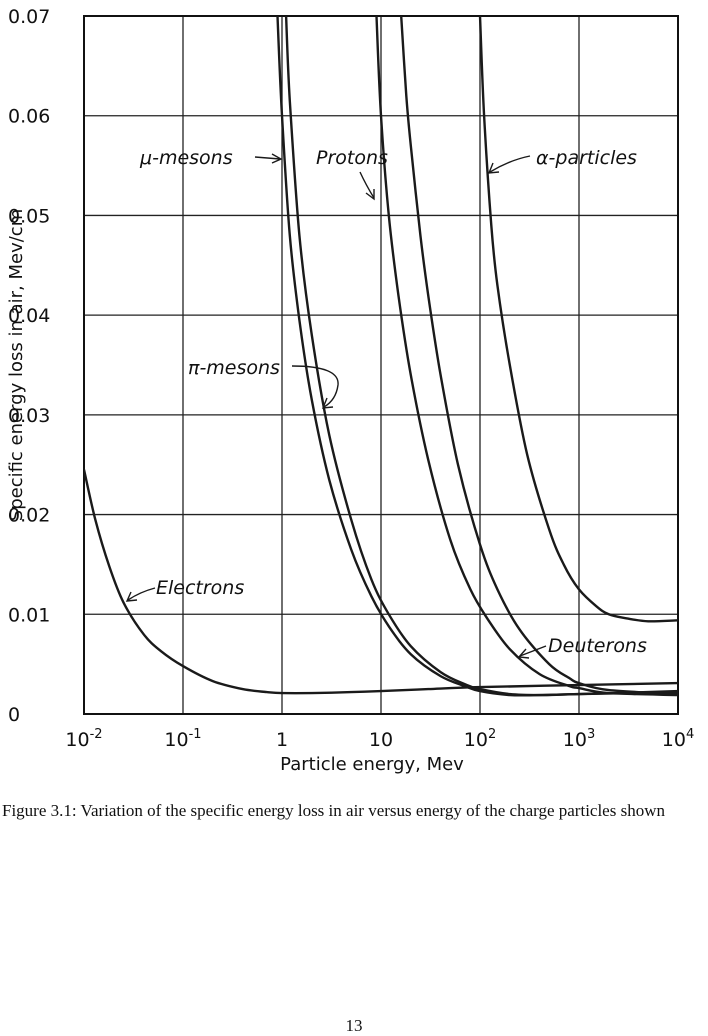 Image resolution: width=708 pixels, height=1036 pixels. What do you see at coordinates (182, 739) in the screenshot?
I see `x-tick-label: 10⁻¹` at bounding box center [182, 739].